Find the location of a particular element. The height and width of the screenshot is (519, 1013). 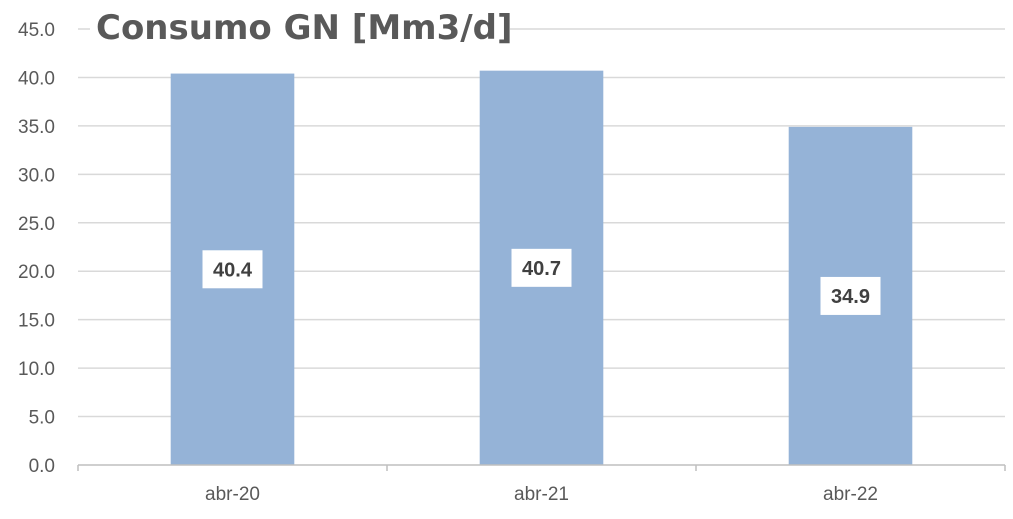

y-tick-label: 15.0 is located at coordinates (36, 321).